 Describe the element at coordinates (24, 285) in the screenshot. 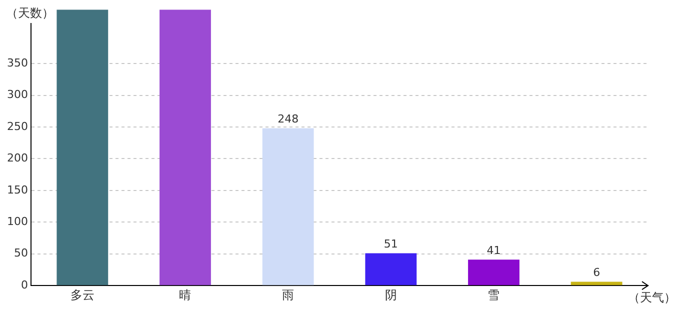

I see `y-tick-label: 0` at that location.